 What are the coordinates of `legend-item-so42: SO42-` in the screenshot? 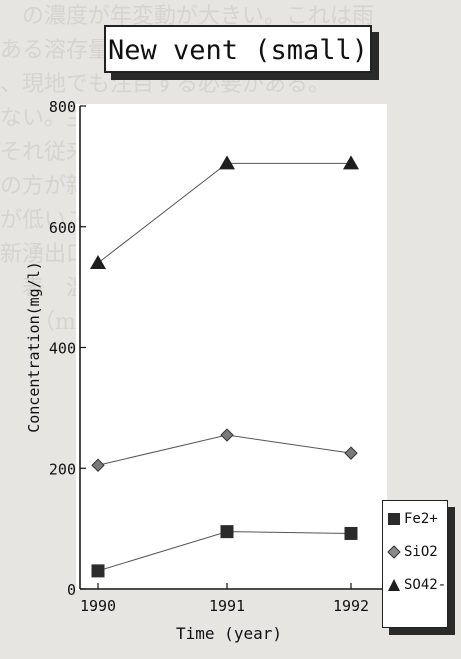 It's located at (416, 585).